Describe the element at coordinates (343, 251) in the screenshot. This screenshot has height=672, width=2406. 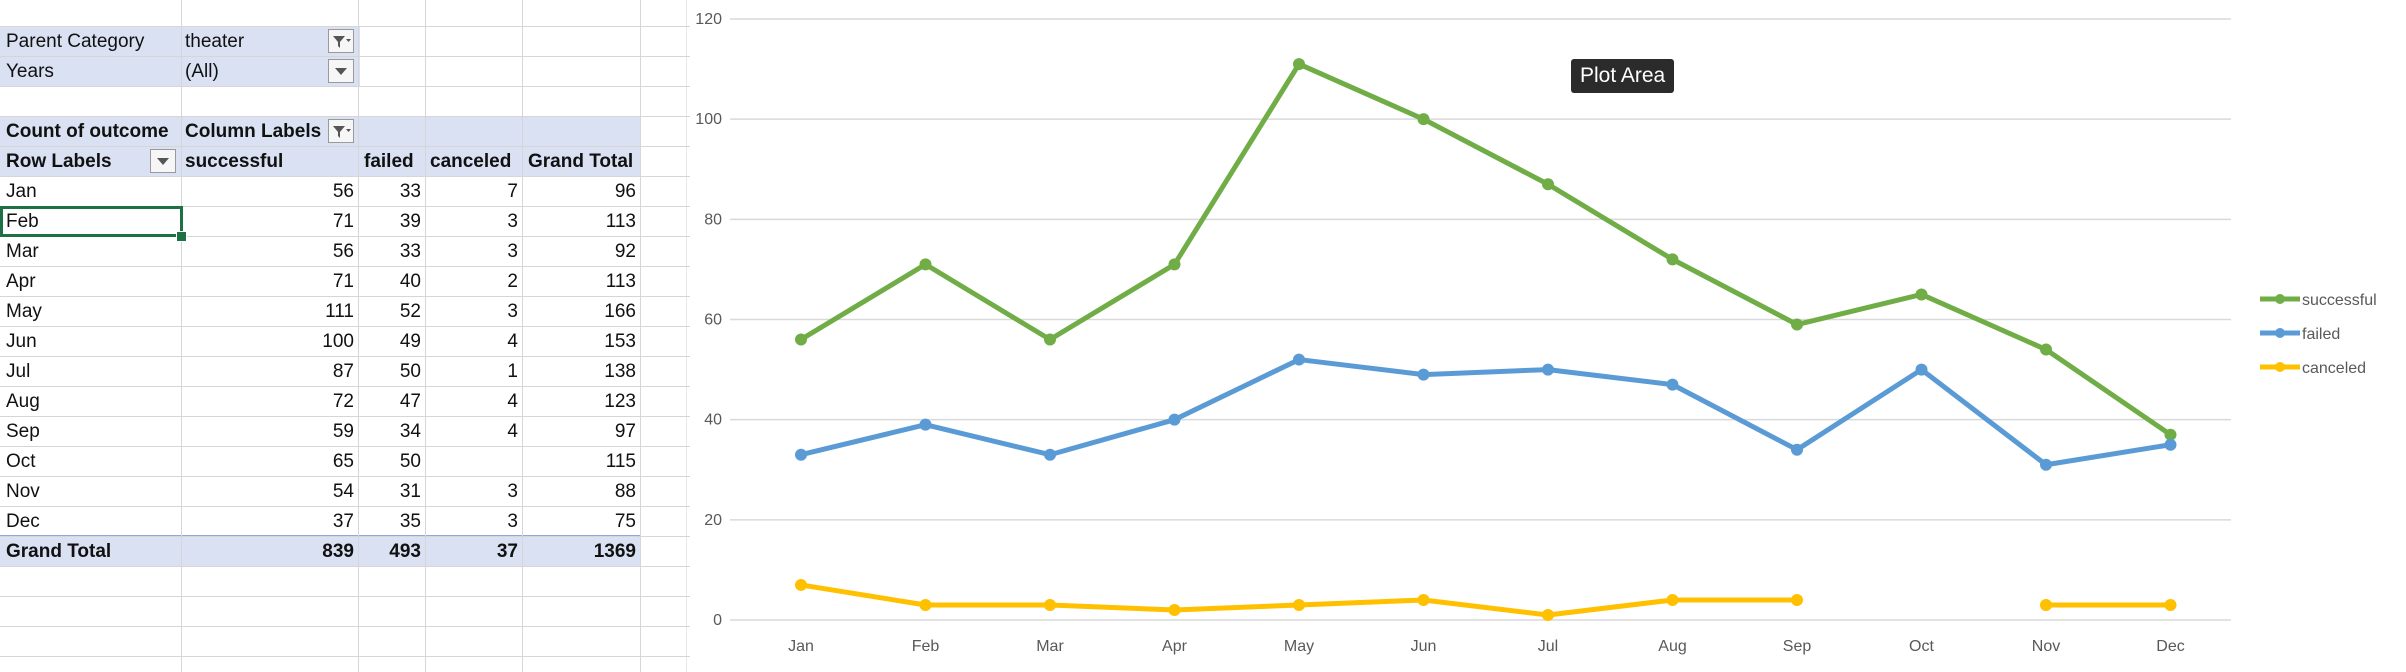
I see `cell-mar-successful: 56` at that location.